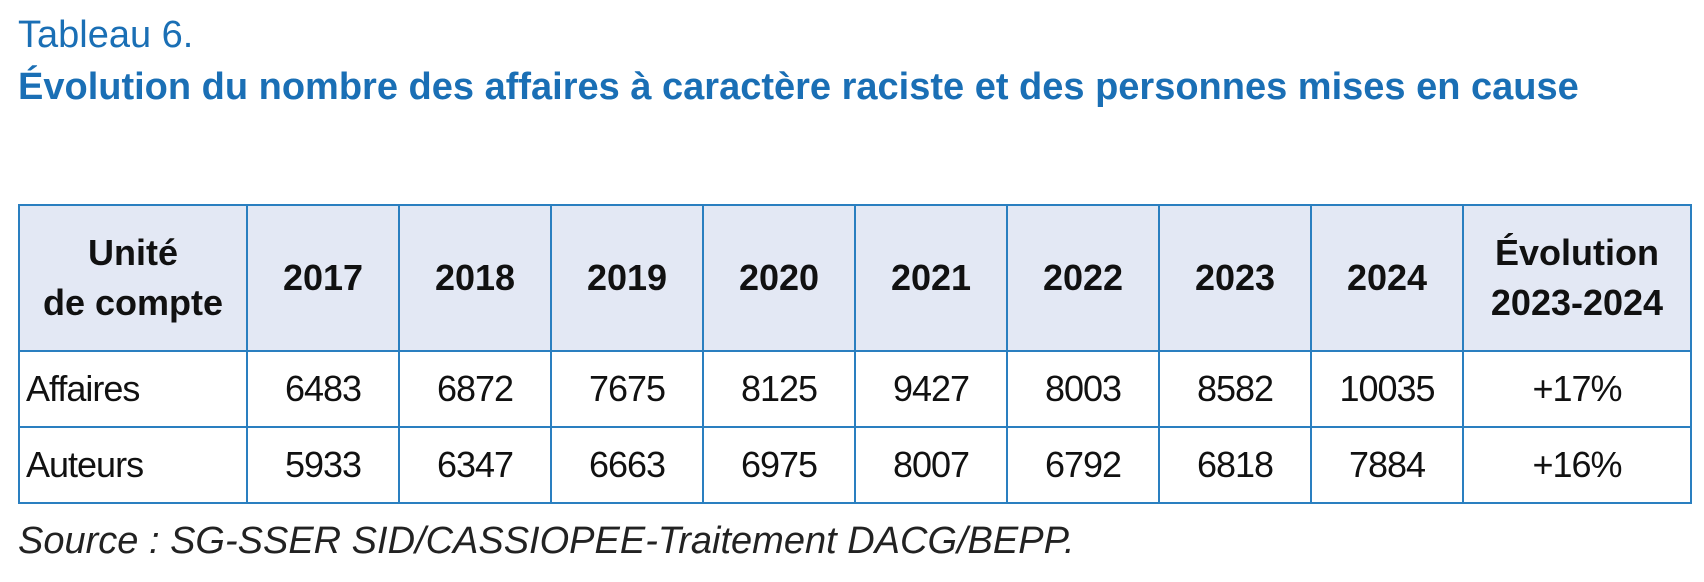  I want to click on header-cell-evolution: Évolution 2023-2024, so click(1577, 278).